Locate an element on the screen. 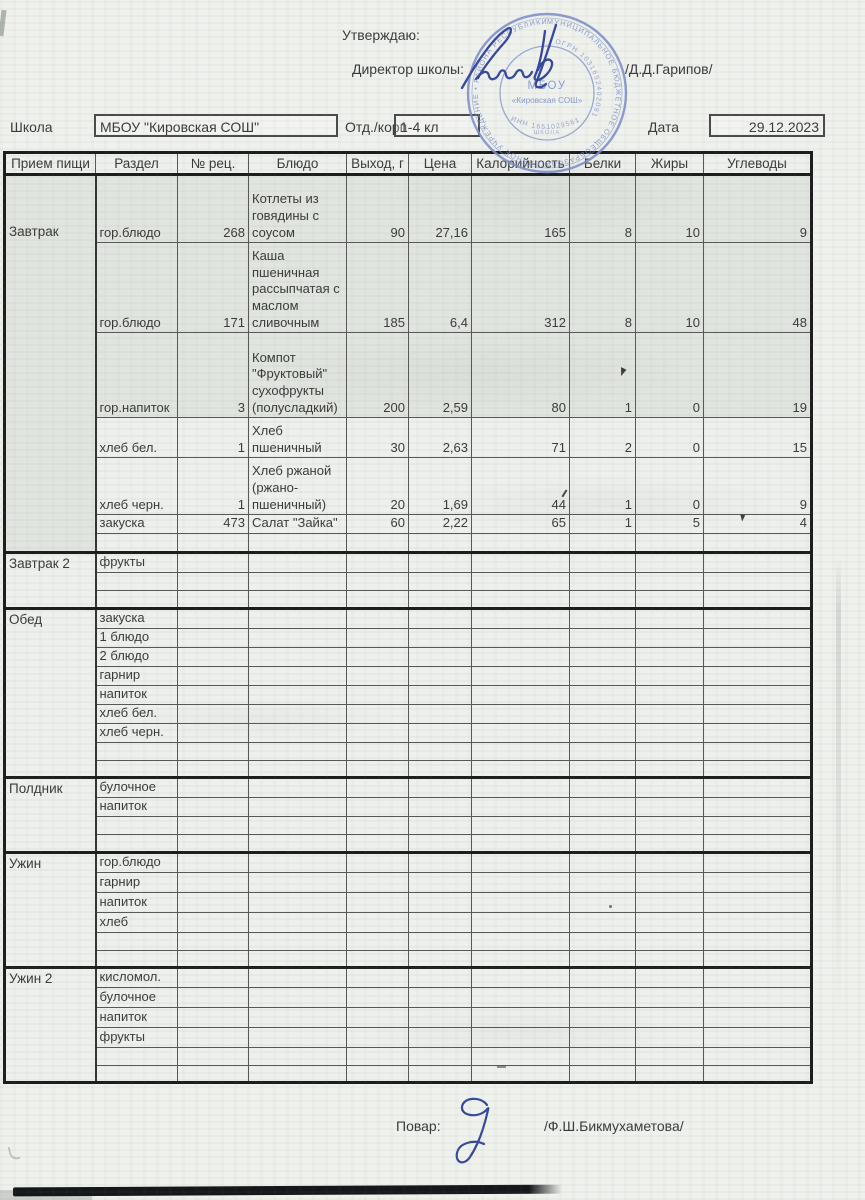 This screenshot has height=1200, width=865. column-header-2: № рец. is located at coordinates (213, 164).